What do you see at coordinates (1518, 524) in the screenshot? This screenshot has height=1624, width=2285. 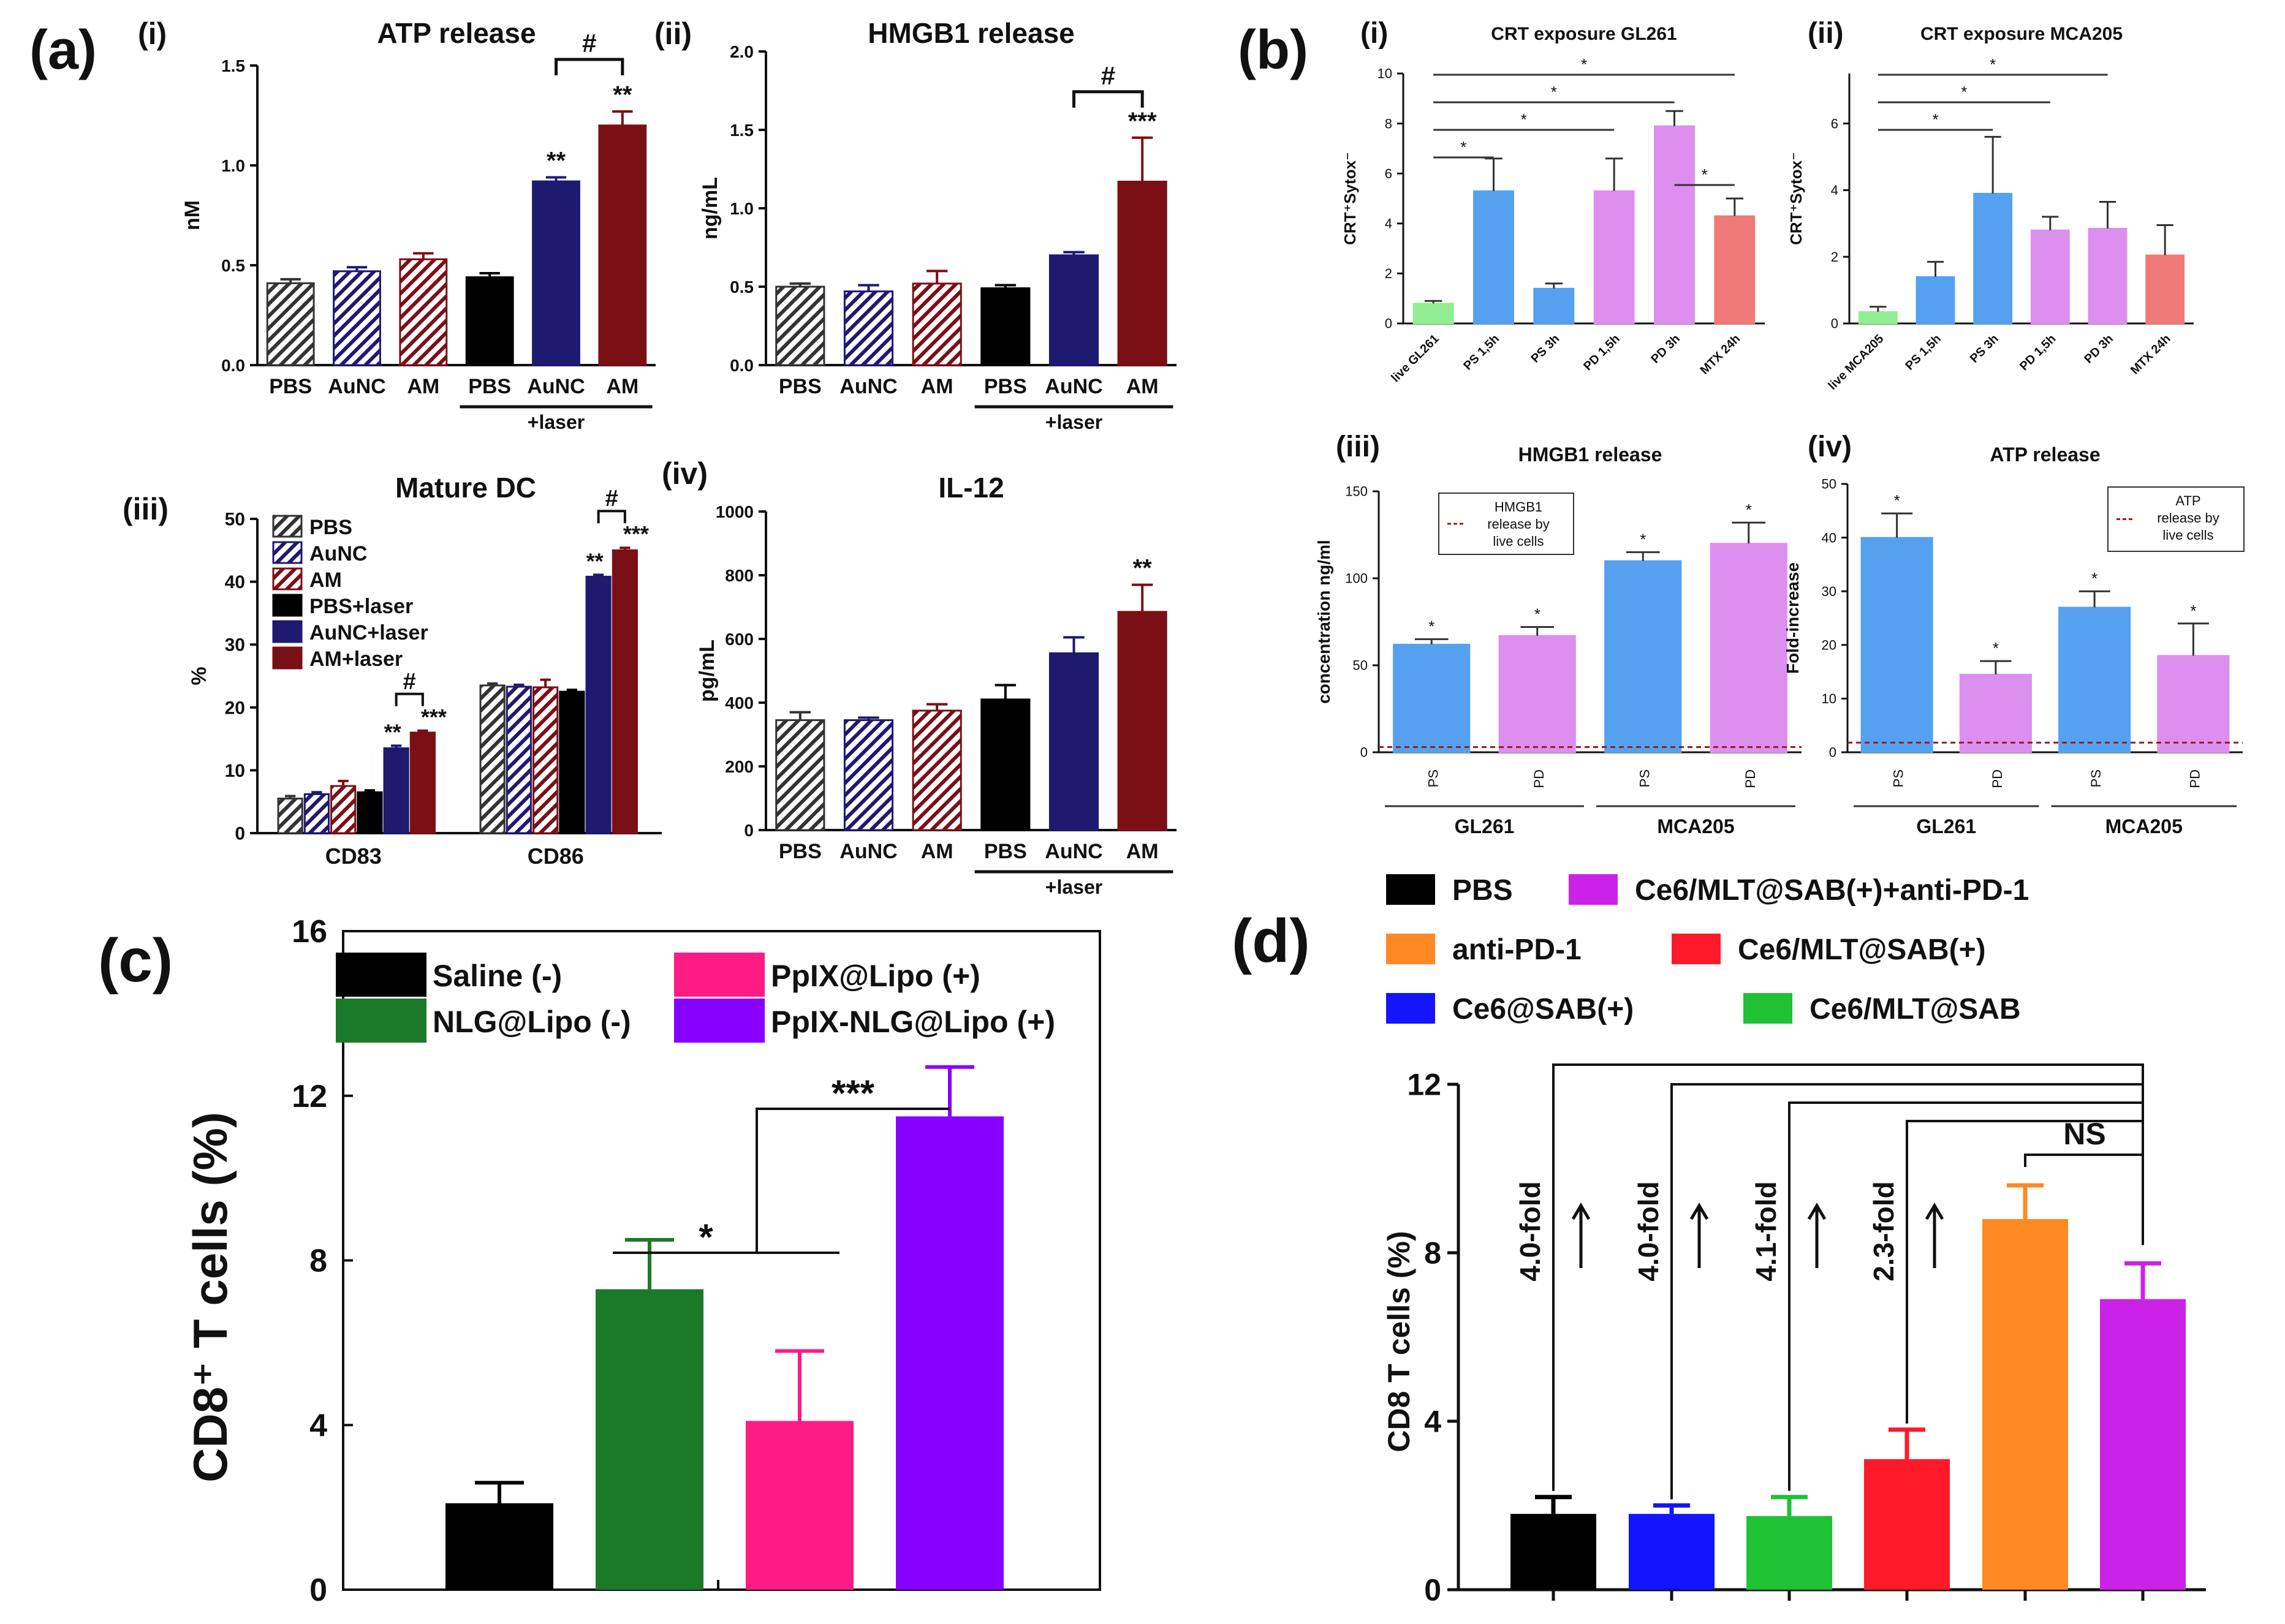 I see `legend-label: release by` at bounding box center [1518, 524].